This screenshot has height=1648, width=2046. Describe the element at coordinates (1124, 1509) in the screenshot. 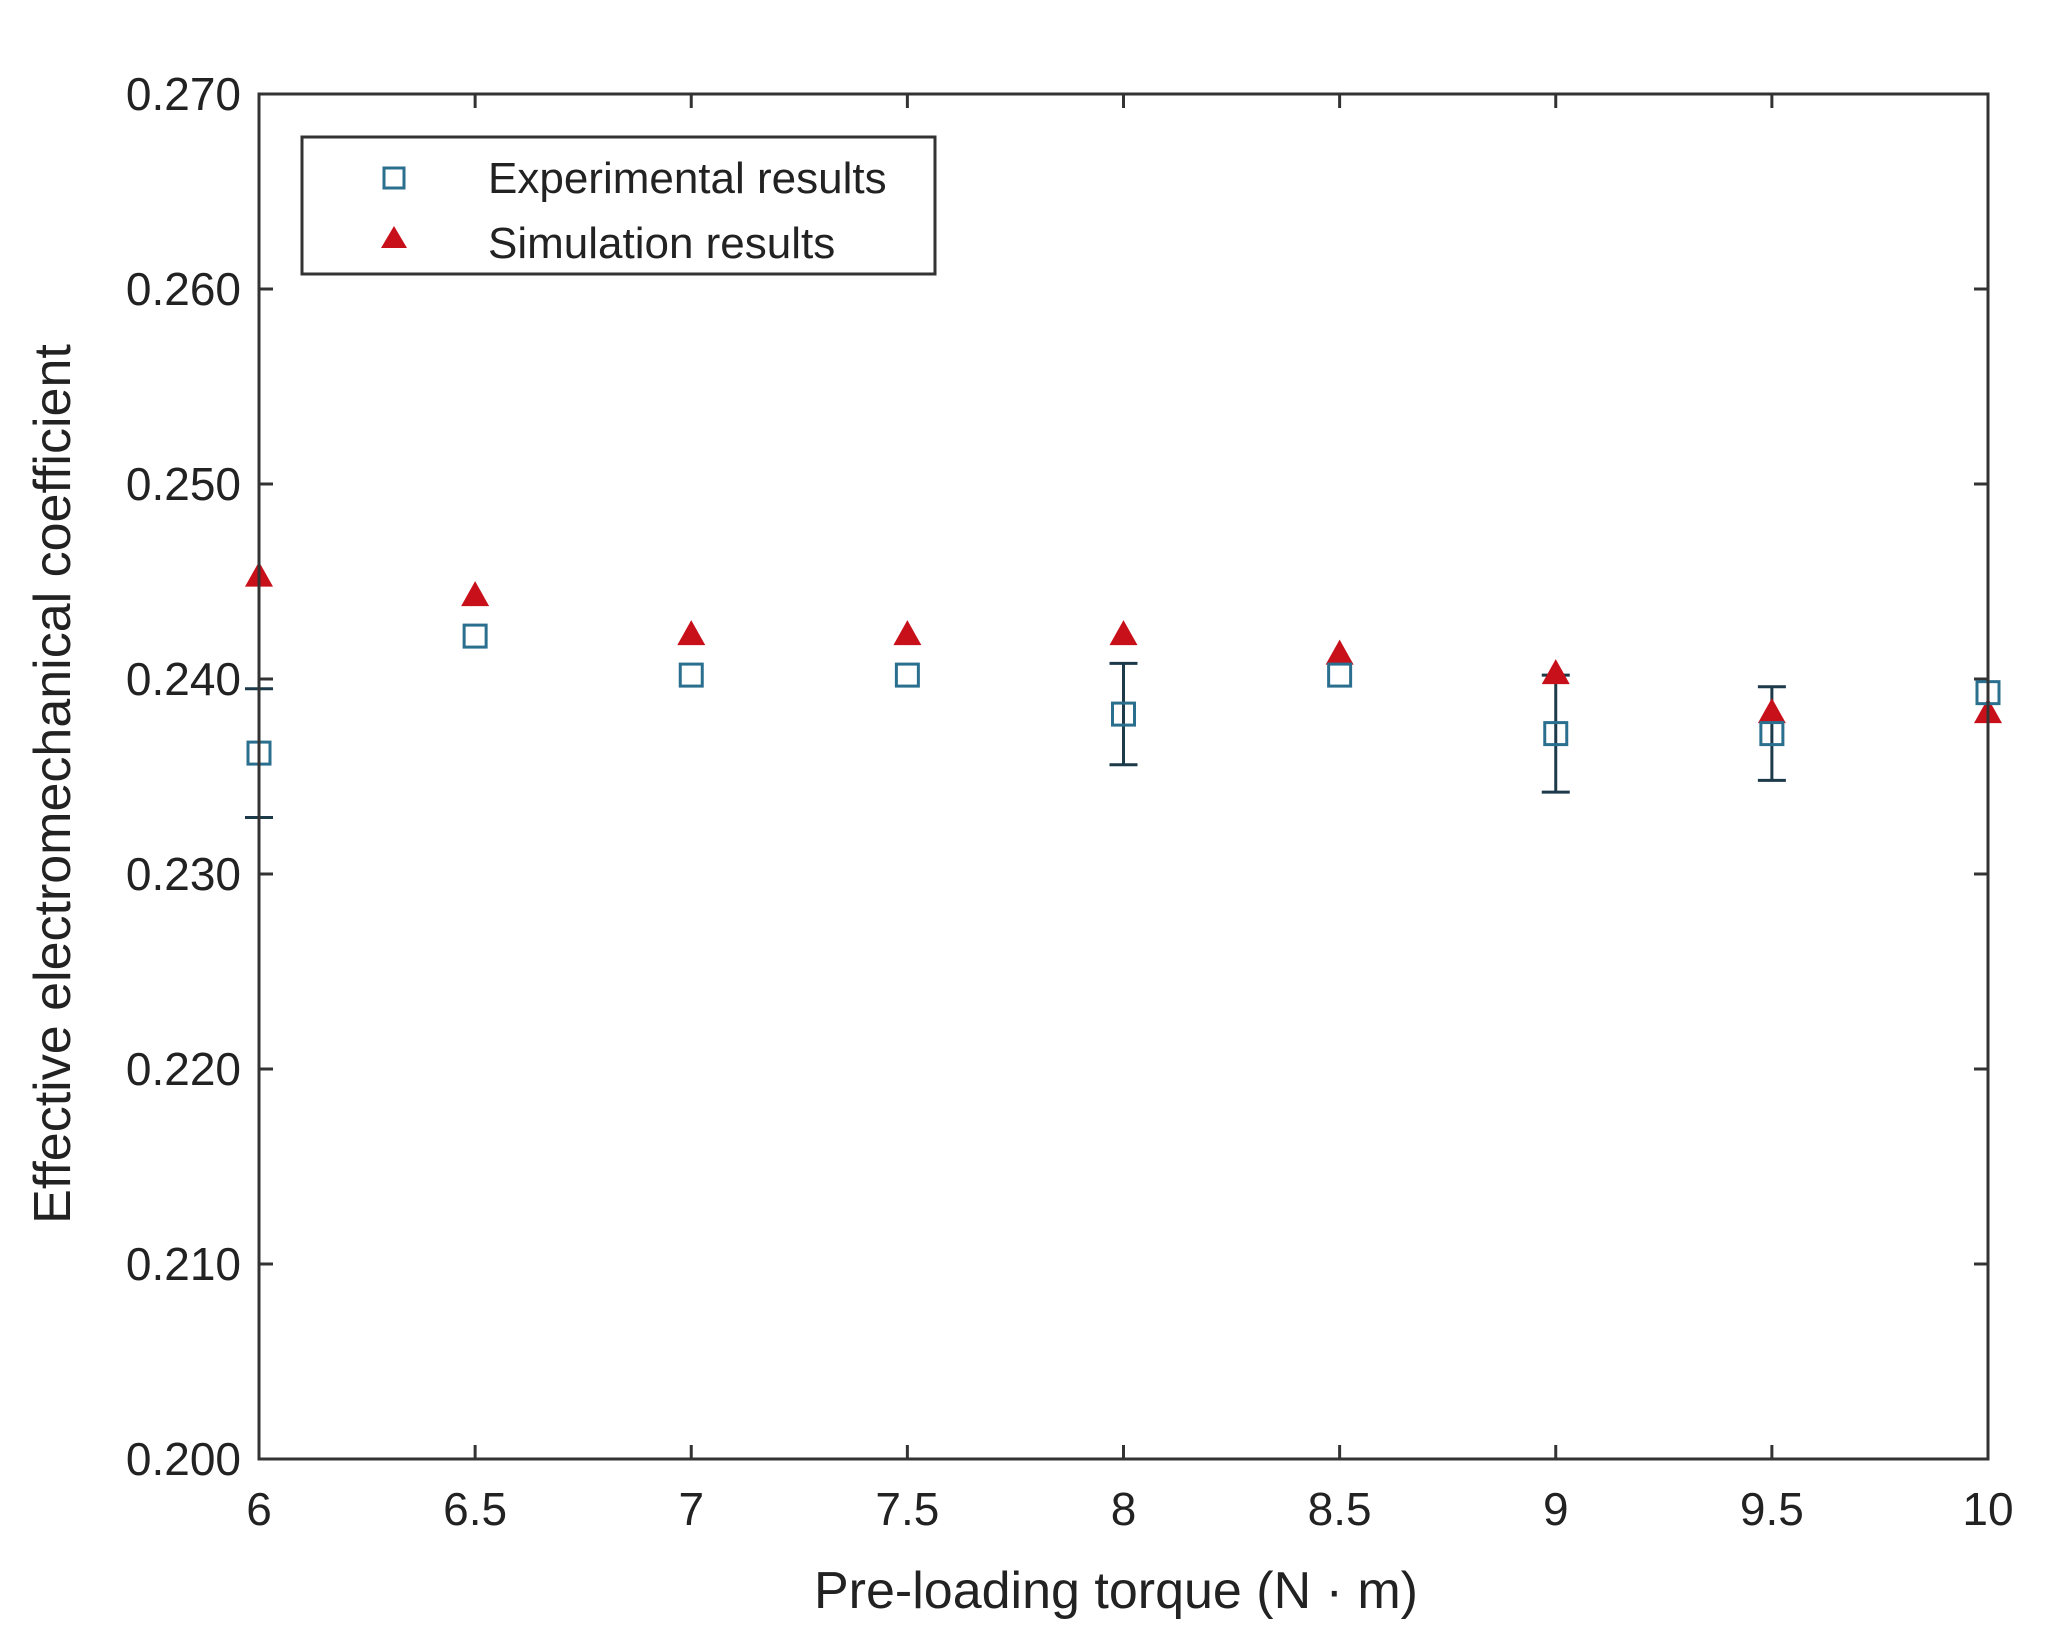

I see `x-tick-label: 8` at that location.